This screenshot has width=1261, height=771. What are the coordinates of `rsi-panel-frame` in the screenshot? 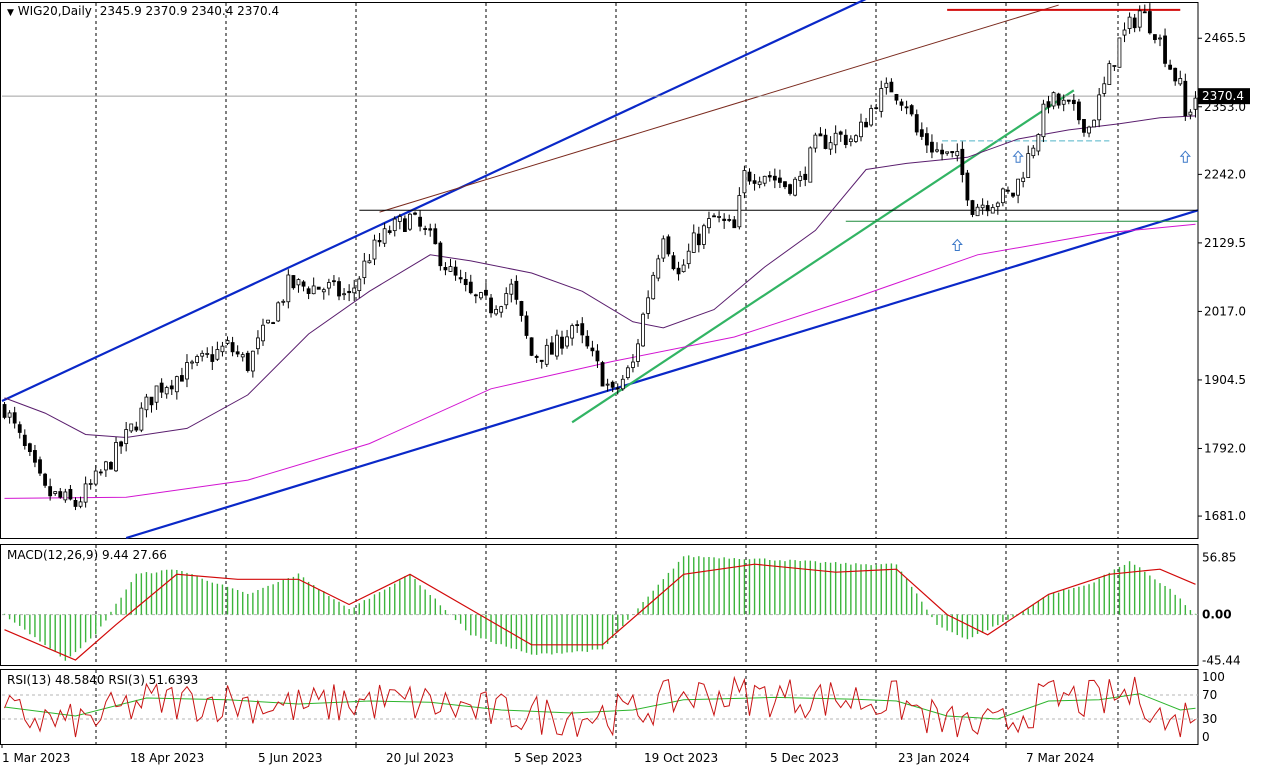 It's located at (599, 707).